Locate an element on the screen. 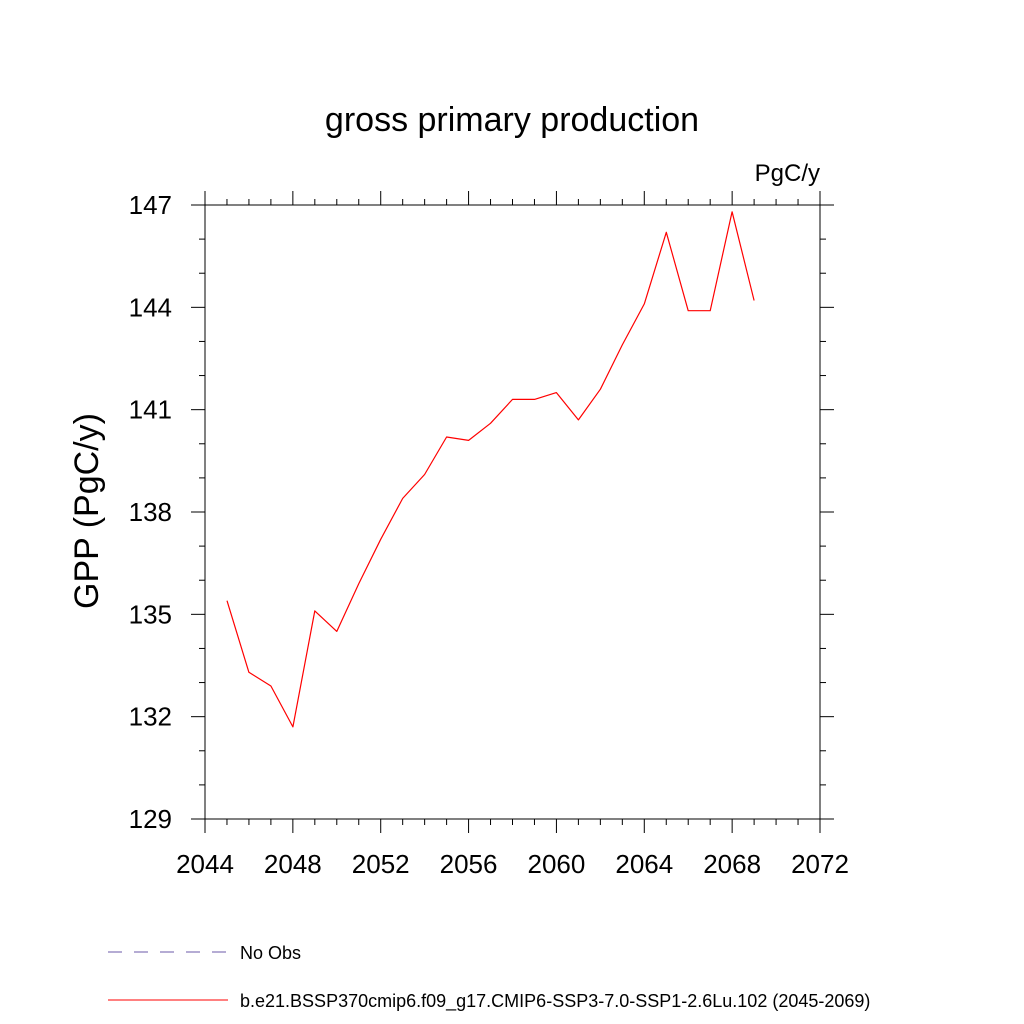  y-tick-label: 147 is located at coordinates (150, 205).